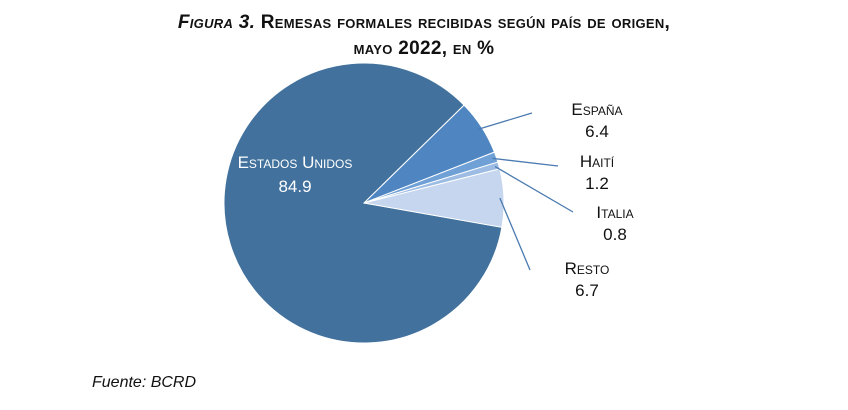 This screenshot has height=410, width=848. I want to click on slice-value-estados-unidos: 84.9, so click(294, 186).